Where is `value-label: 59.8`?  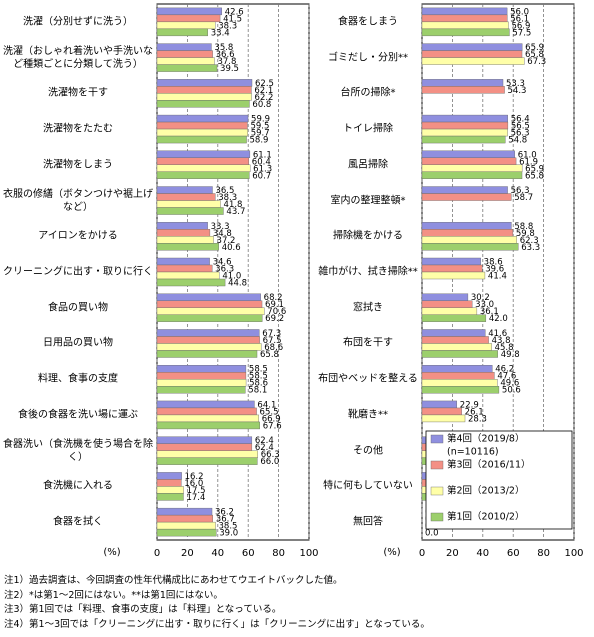 value-label: 59.8 is located at coordinates (525, 234).